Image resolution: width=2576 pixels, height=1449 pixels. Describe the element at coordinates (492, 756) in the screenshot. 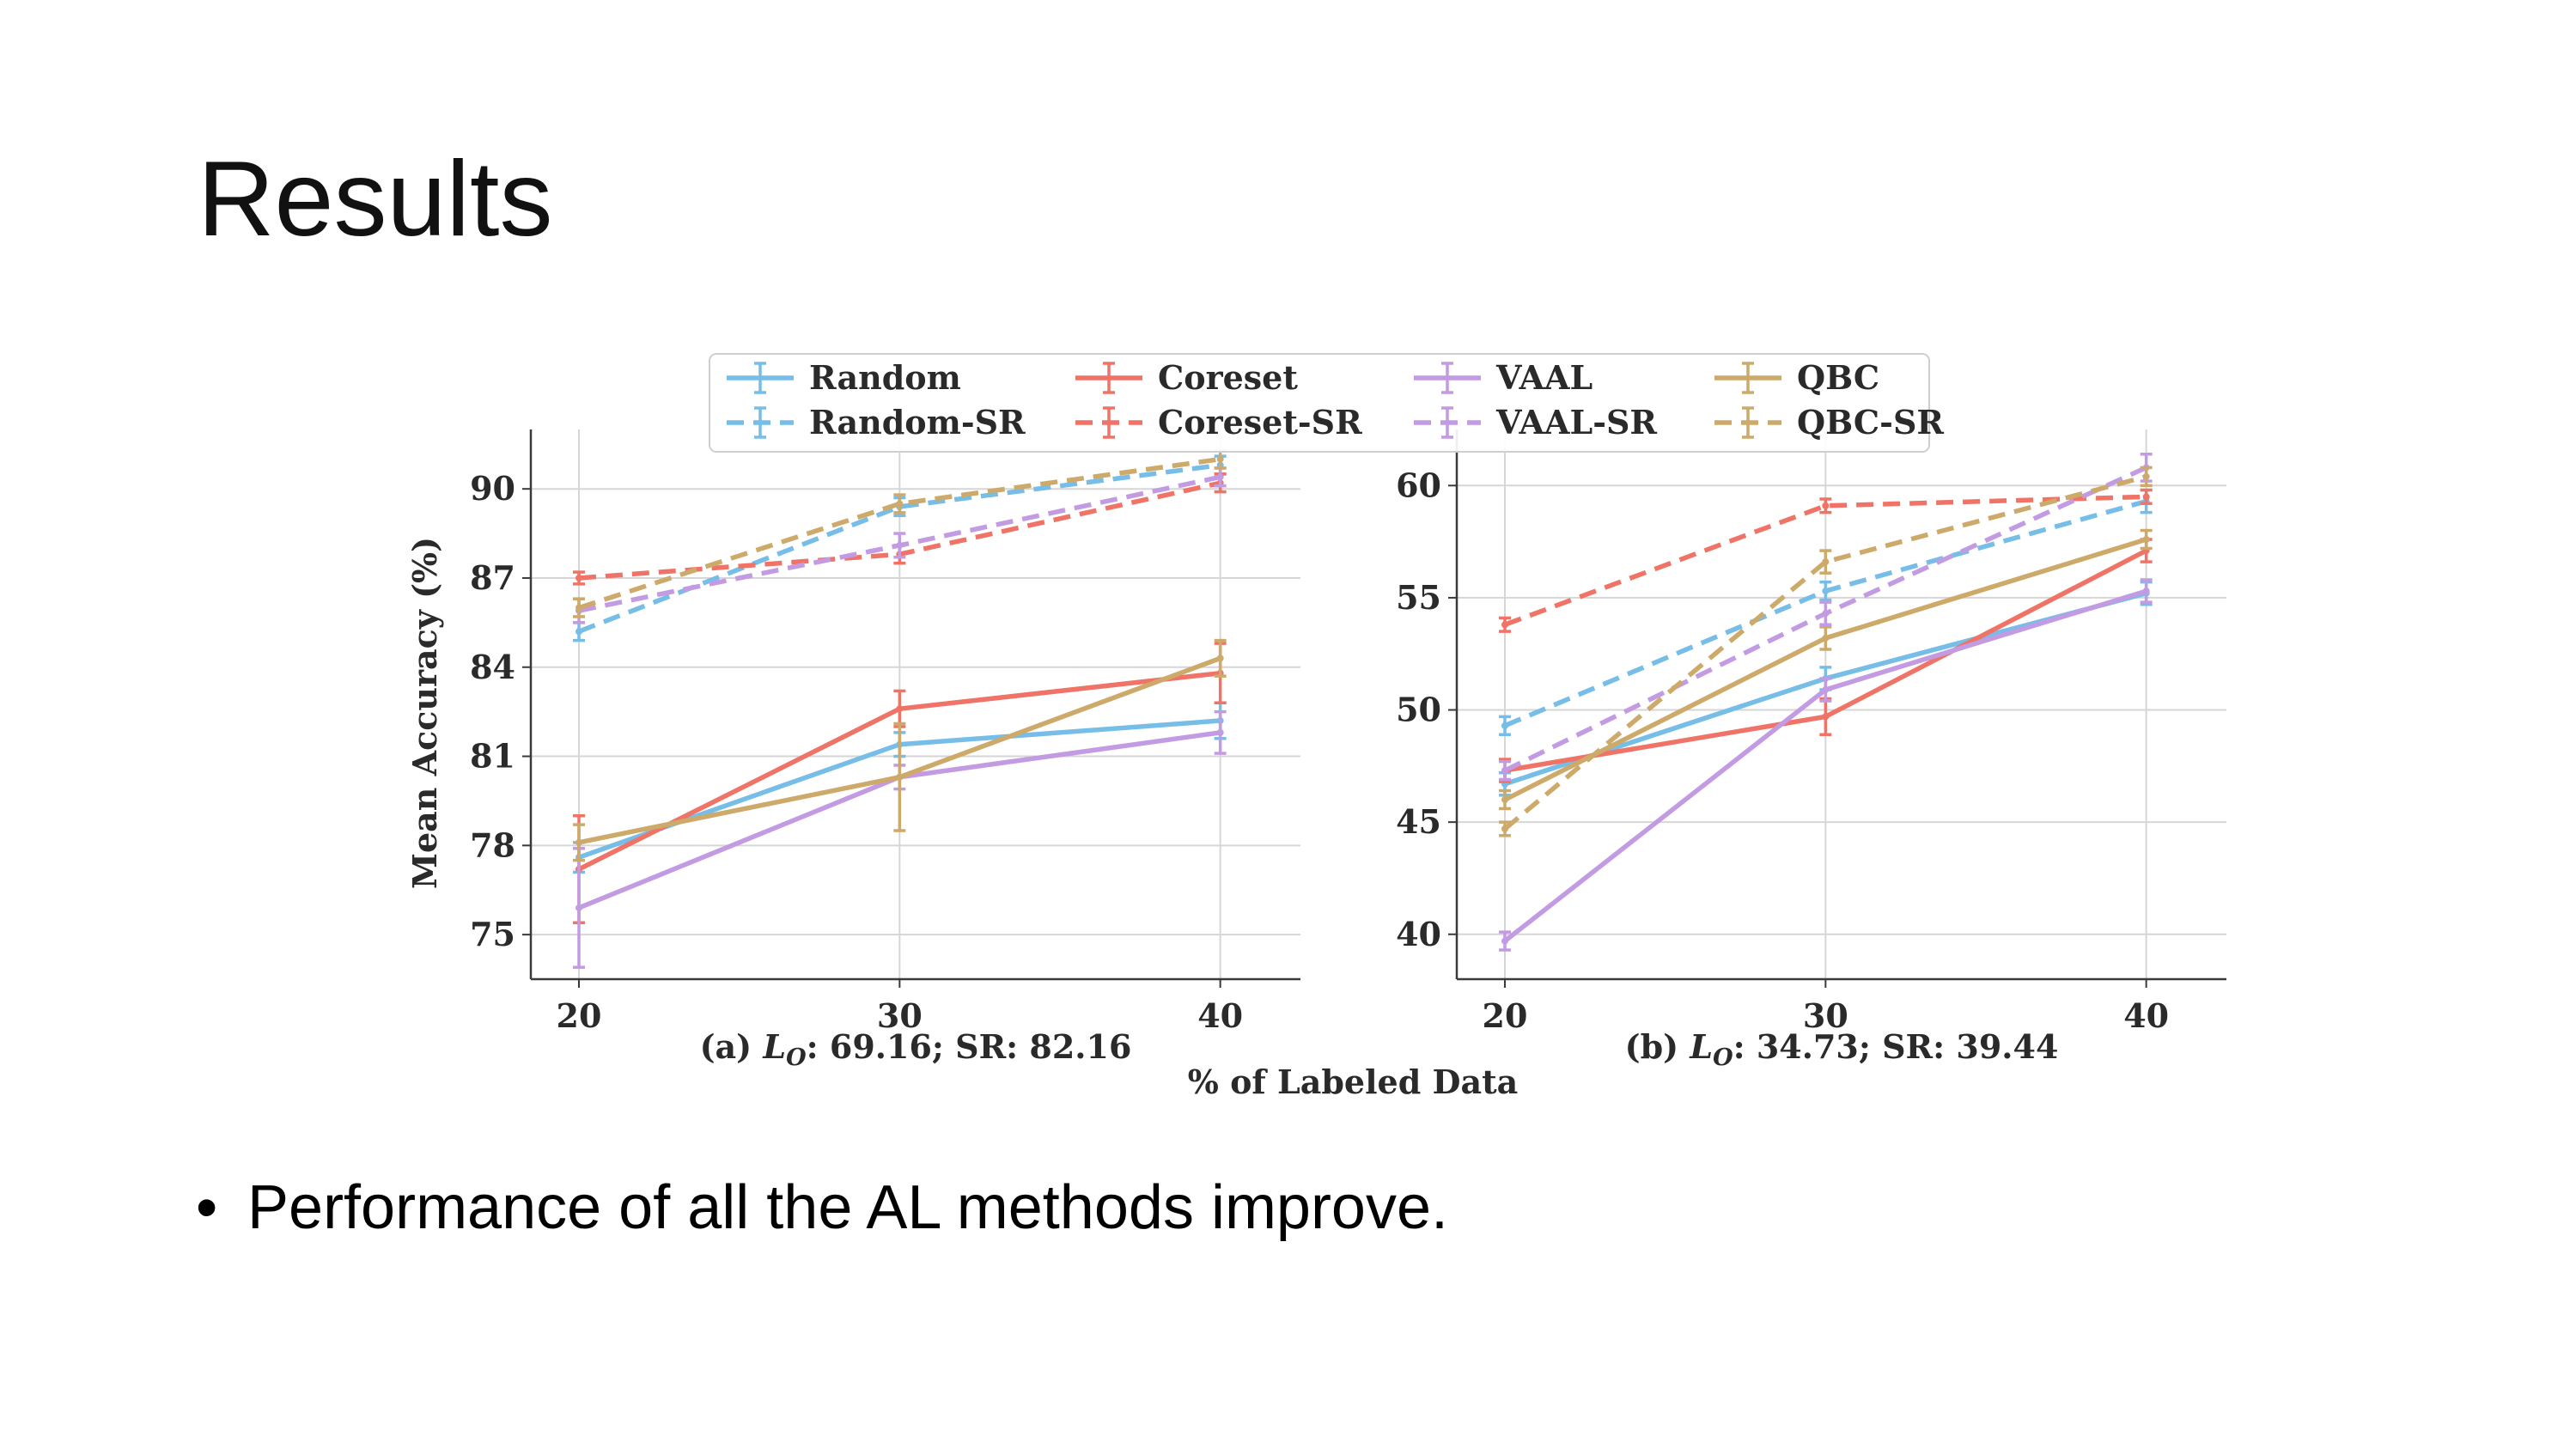

I see `y-tick-label: 81` at that location.